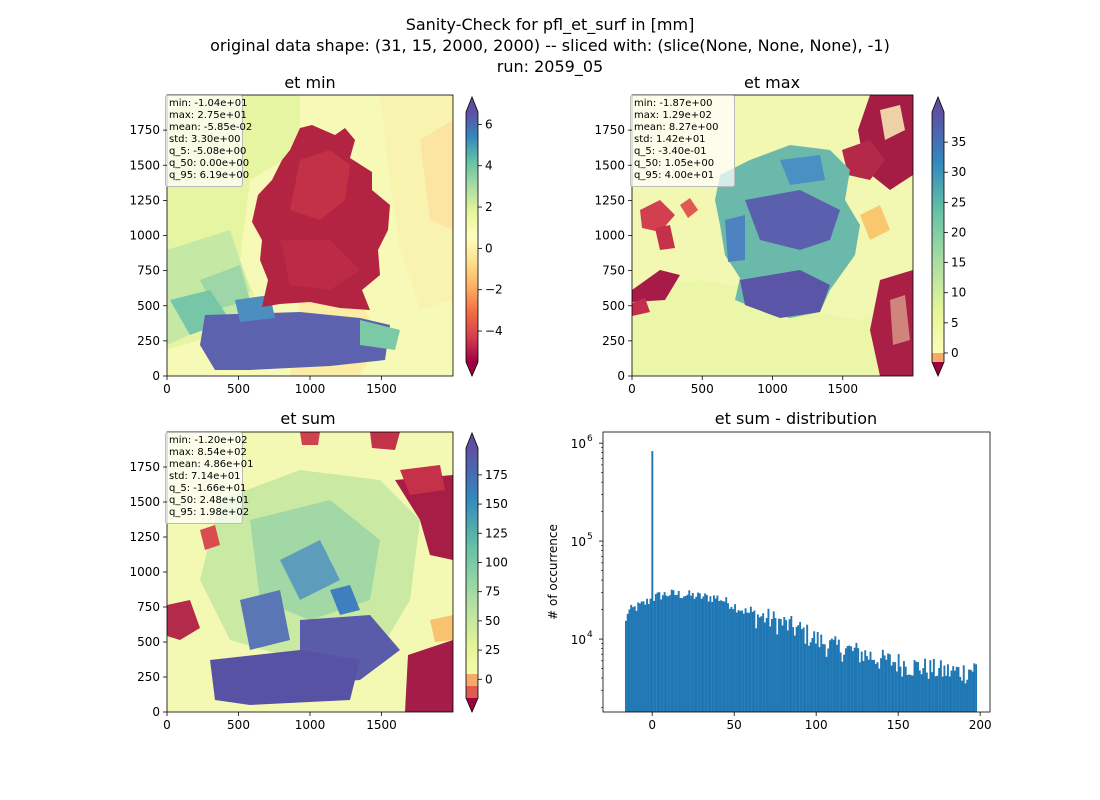 The height and width of the screenshot is (800, 1100). What do you see at coordinates (209, 500) in the screenshot?
I see `stat-line: q_50: 2.48e+01` at bounding box center [209, 500].